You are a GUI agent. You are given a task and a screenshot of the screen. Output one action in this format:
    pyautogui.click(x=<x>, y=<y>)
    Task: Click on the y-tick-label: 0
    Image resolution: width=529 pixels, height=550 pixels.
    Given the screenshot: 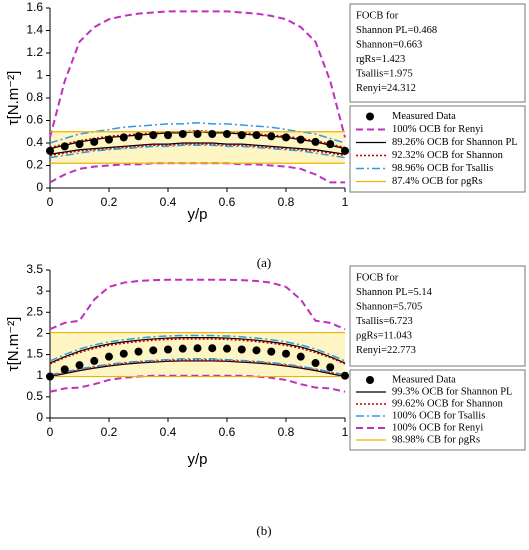 What is the action you would take?
    pyautogui.click(x=39, y=417)
    